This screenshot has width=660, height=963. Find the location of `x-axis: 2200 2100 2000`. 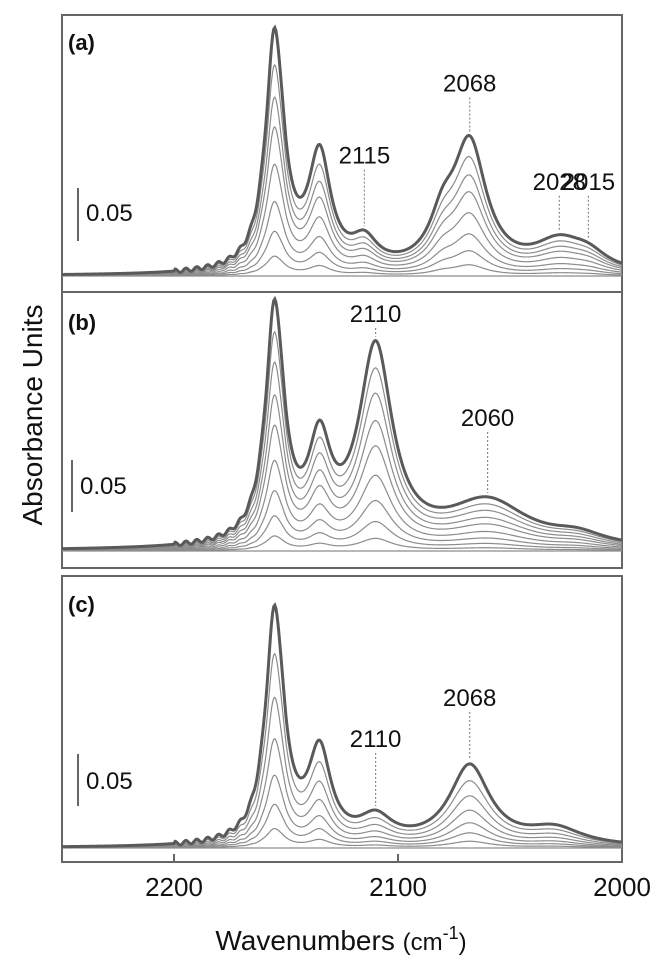

x-axis: 2200 2100 2000 is located at coordinates (398, 878).